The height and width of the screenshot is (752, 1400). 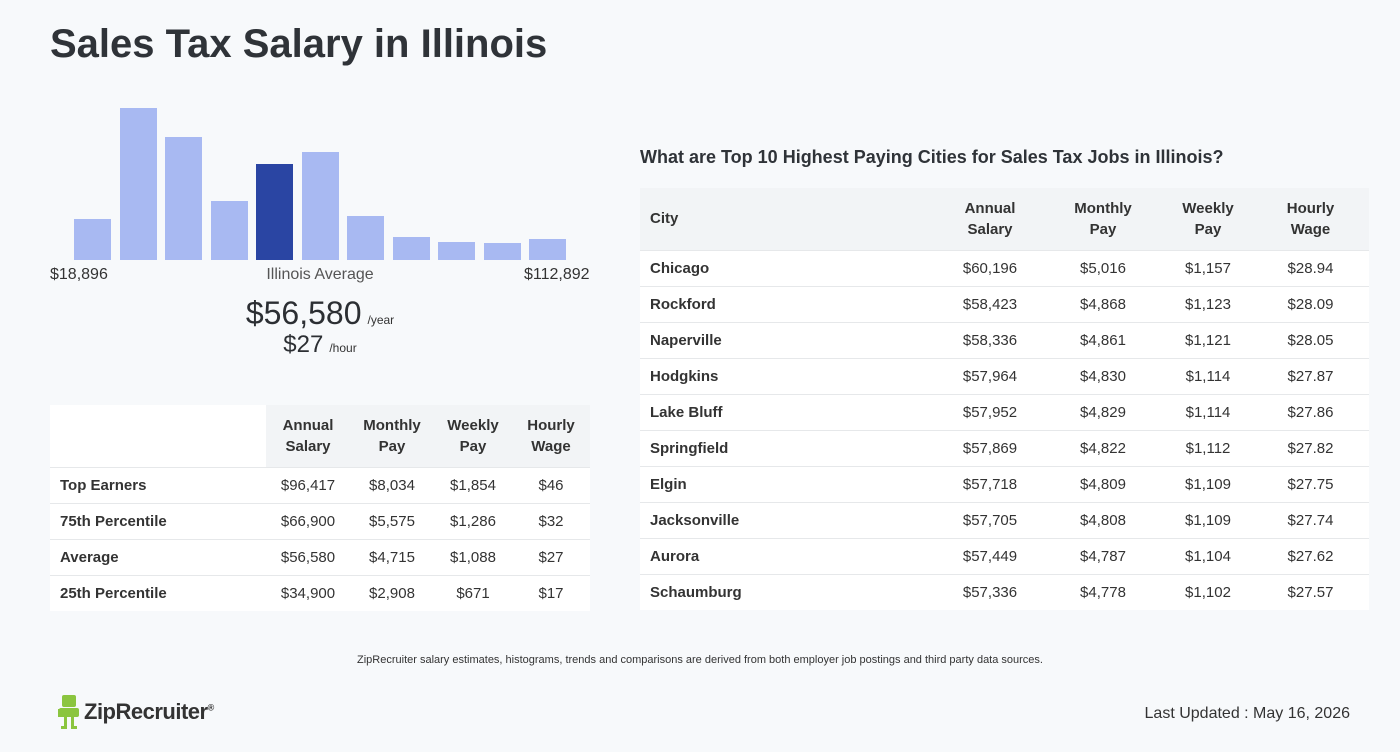 What do you see at coordinates (789, 555) in the screenshot?
I see `city-name-cell: Aurora` at bounding box center [789, 555].